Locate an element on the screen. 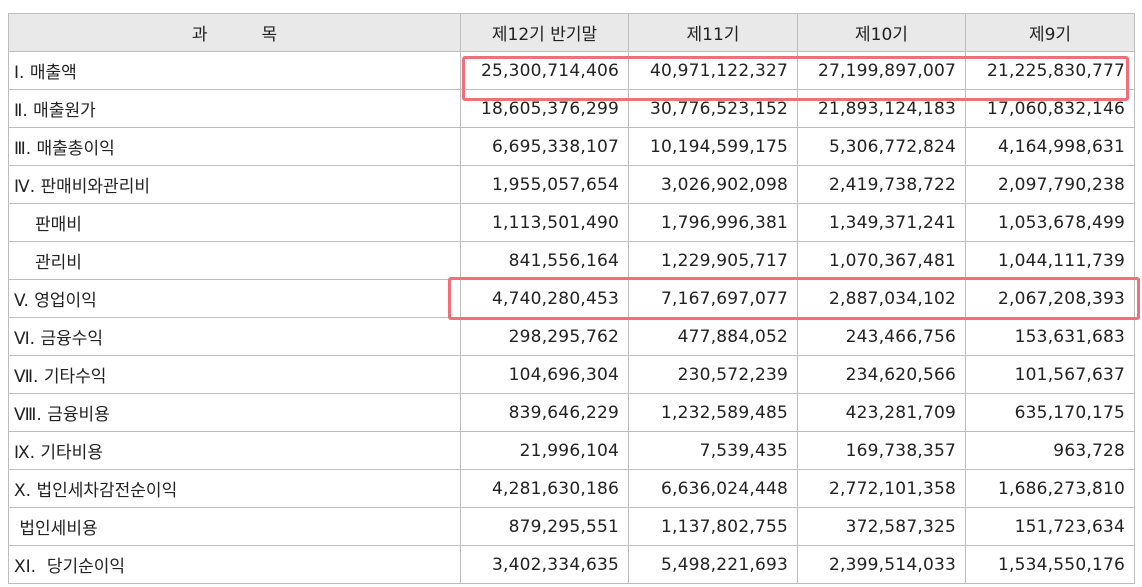  row-label: Ⅶ. 기타수익 is located at coordinates (234, 374).